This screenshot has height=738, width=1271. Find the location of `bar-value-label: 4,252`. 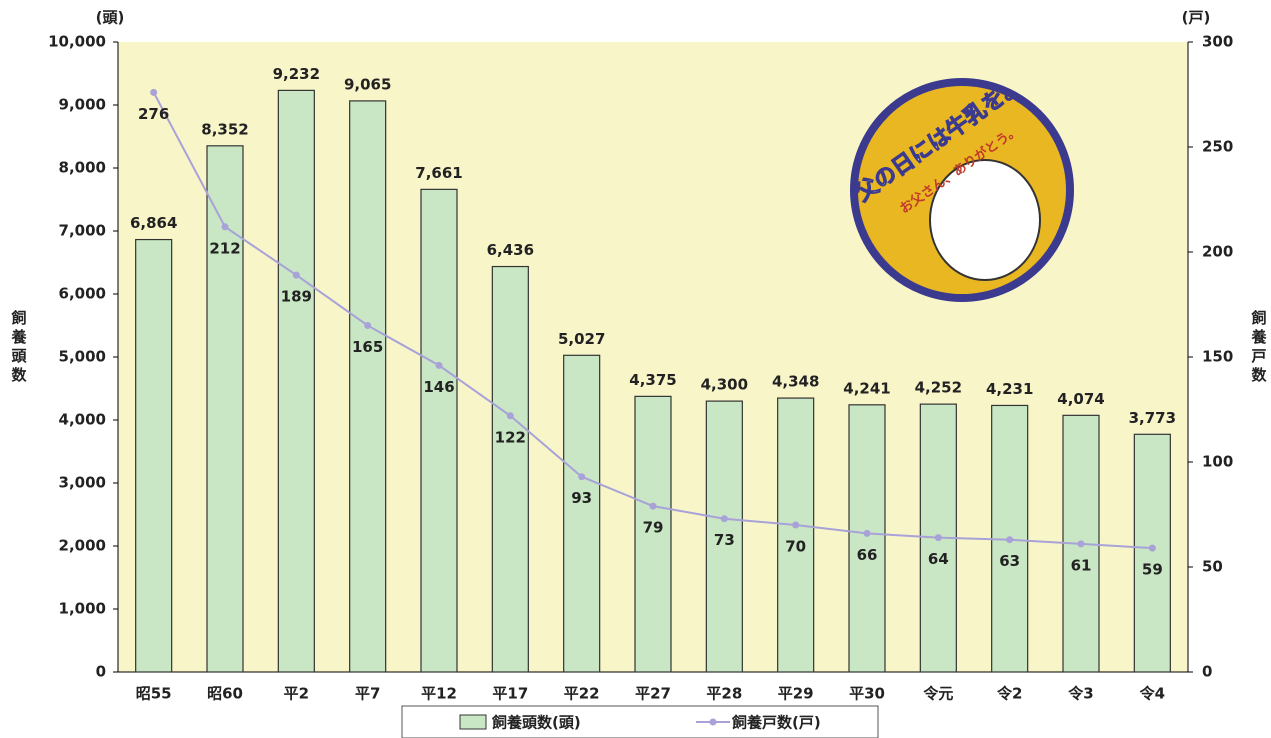

bar-value-label: 4,252 is located at coordinates (938, 388).